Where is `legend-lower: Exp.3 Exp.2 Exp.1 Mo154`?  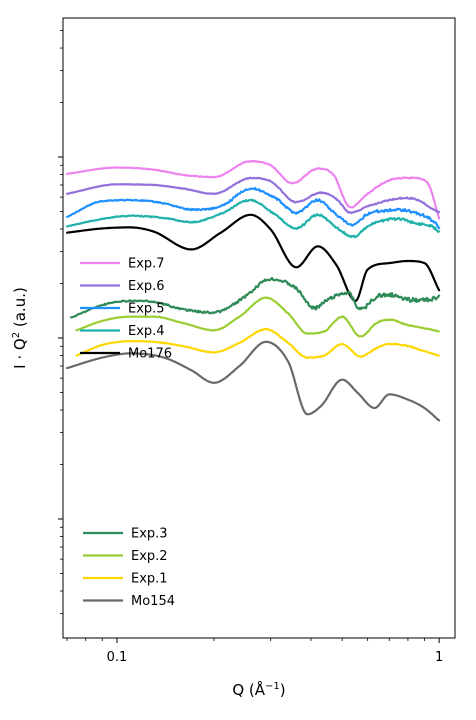
legend-lower: Exp.3 Exp.2 Exp.1 Mo154 is located at coordinates (129, 568).